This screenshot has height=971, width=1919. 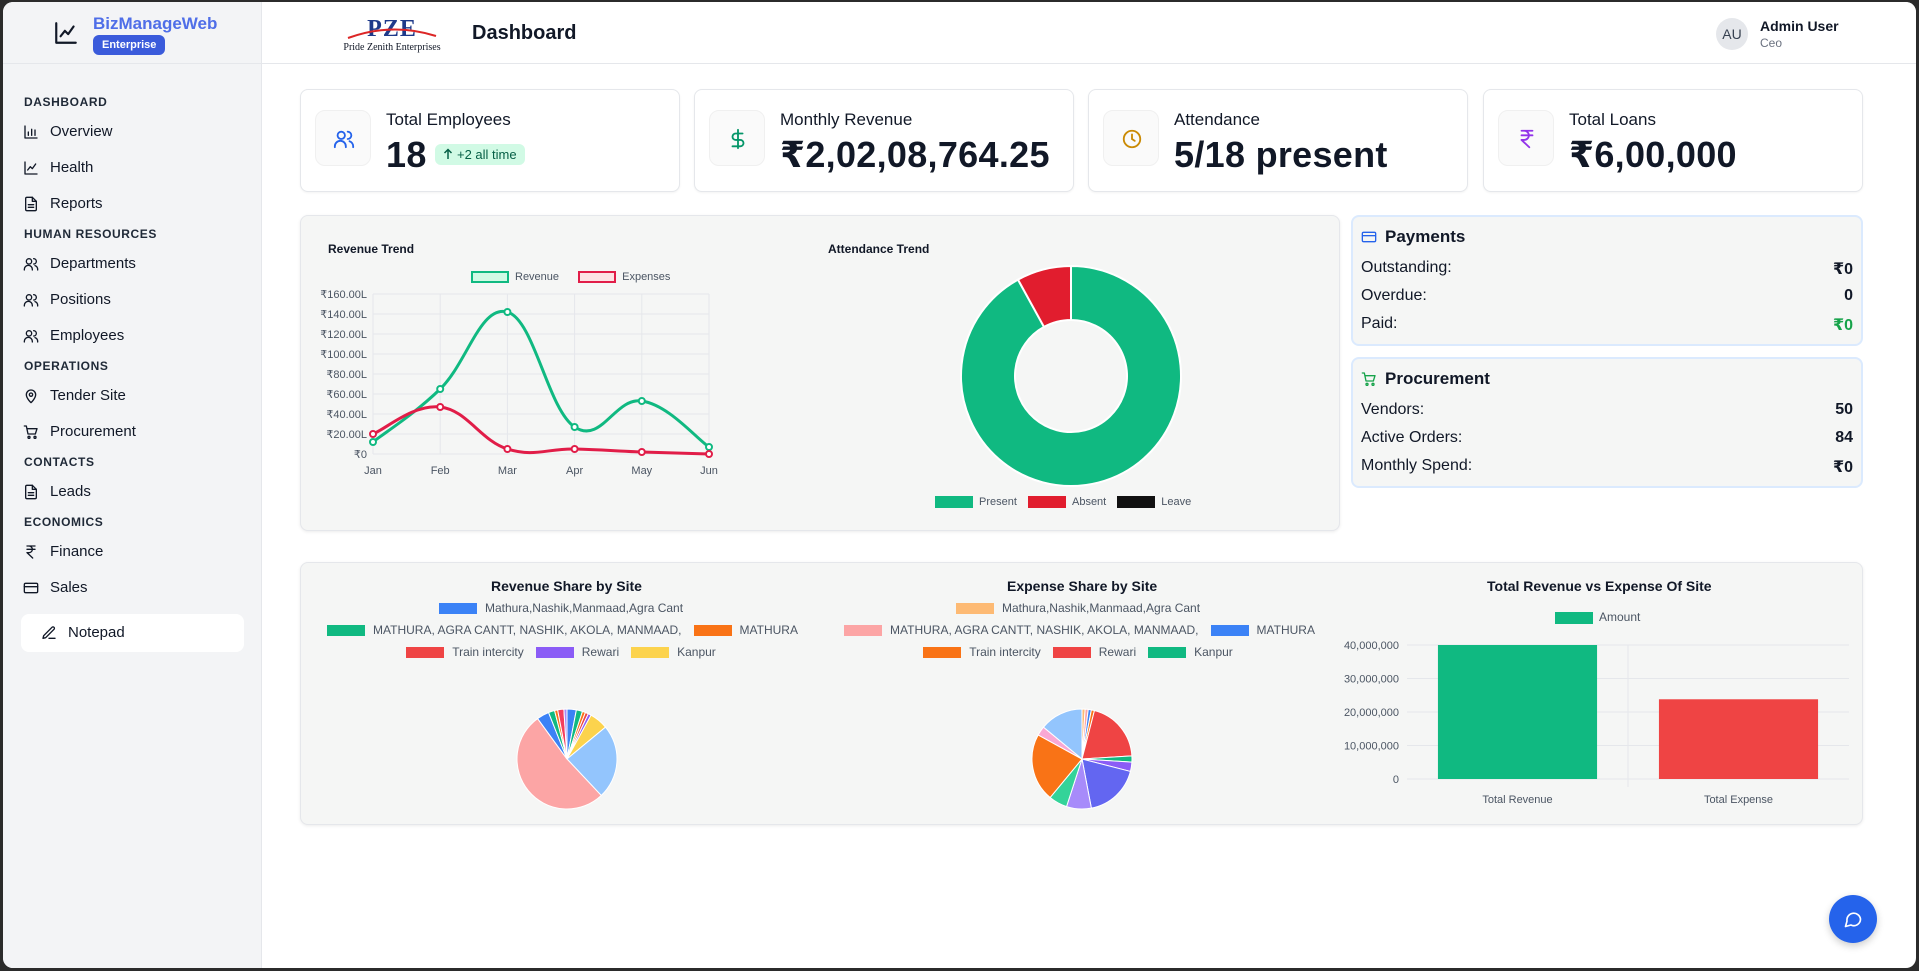 What do you see at coordinates (343, 355) in the screenshot?
I see `y-tick-label: ₹100.00L` at bounding box center [343, 355].